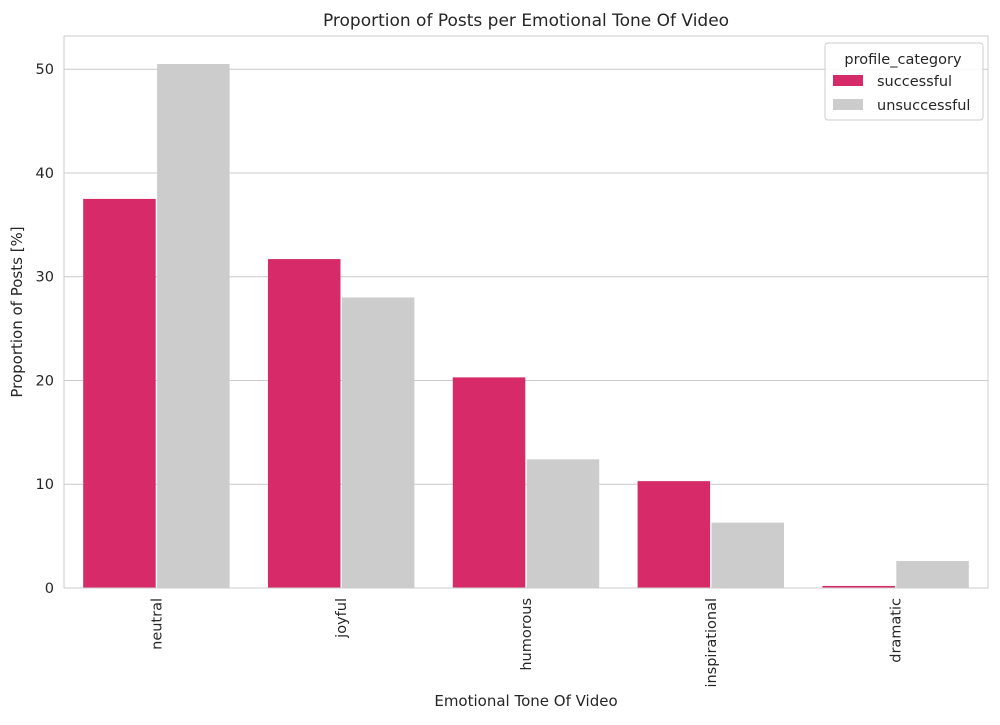 The image size is (1000, 725). Describe the element at coordinates (45, 381) in the screenshot. I see `y-tick-label-20: 20` at that location.